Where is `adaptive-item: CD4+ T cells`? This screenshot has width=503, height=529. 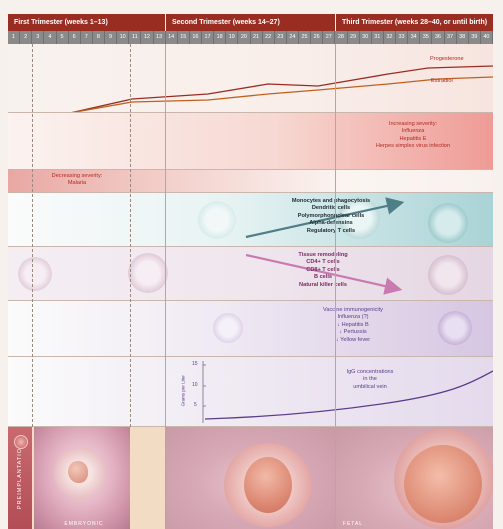 adaptive-item: CD4+ T cells is located at coordinates (323, 262).